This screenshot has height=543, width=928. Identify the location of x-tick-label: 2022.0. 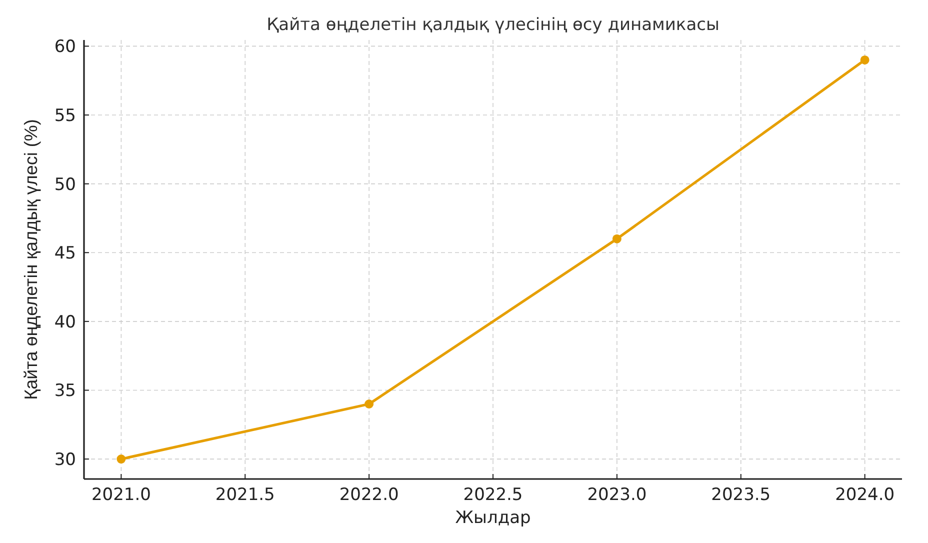
(369, 495).